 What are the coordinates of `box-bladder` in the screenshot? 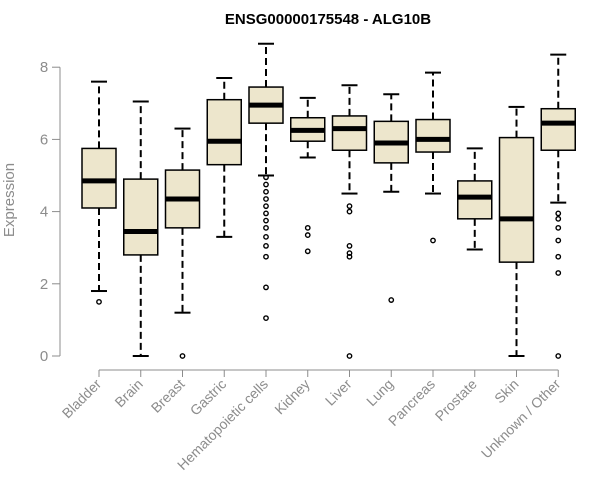 It's located at (99, 192).